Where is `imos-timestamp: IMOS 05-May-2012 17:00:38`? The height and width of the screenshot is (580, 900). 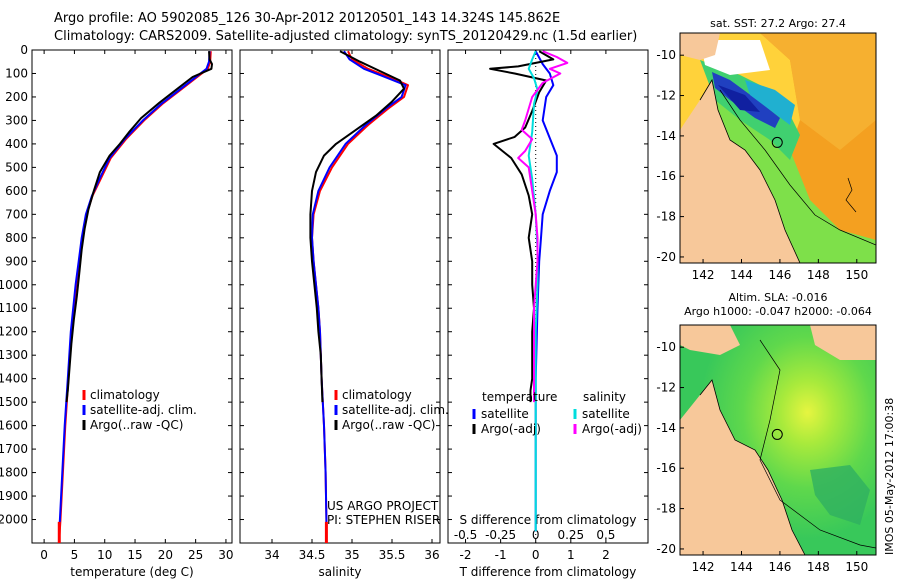 imos-timestamp: IMOS 05-May-2012 17:00:38 is located at coordinates (889, 476).